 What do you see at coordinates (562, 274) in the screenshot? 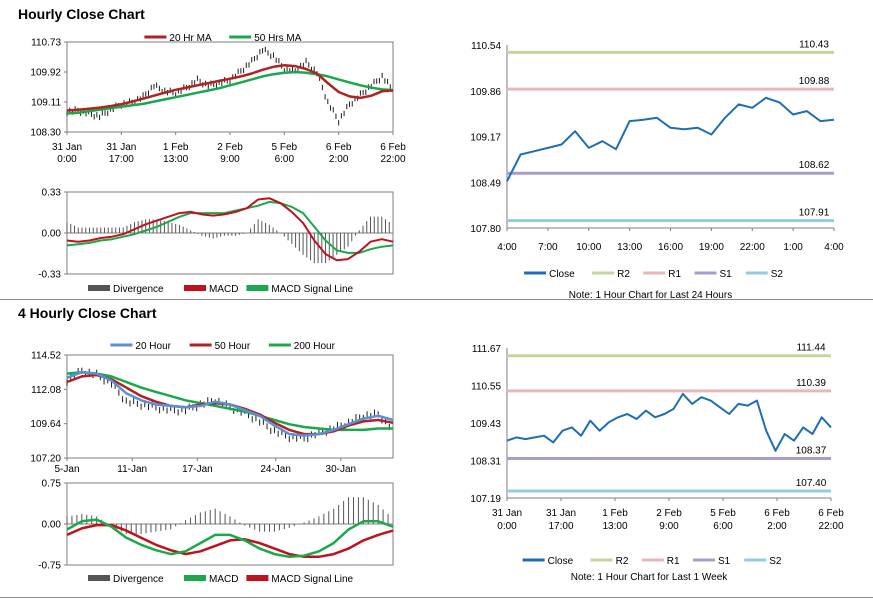
I see `hourly-pivot-legend-label: Close` at bounding box center [562, 274].